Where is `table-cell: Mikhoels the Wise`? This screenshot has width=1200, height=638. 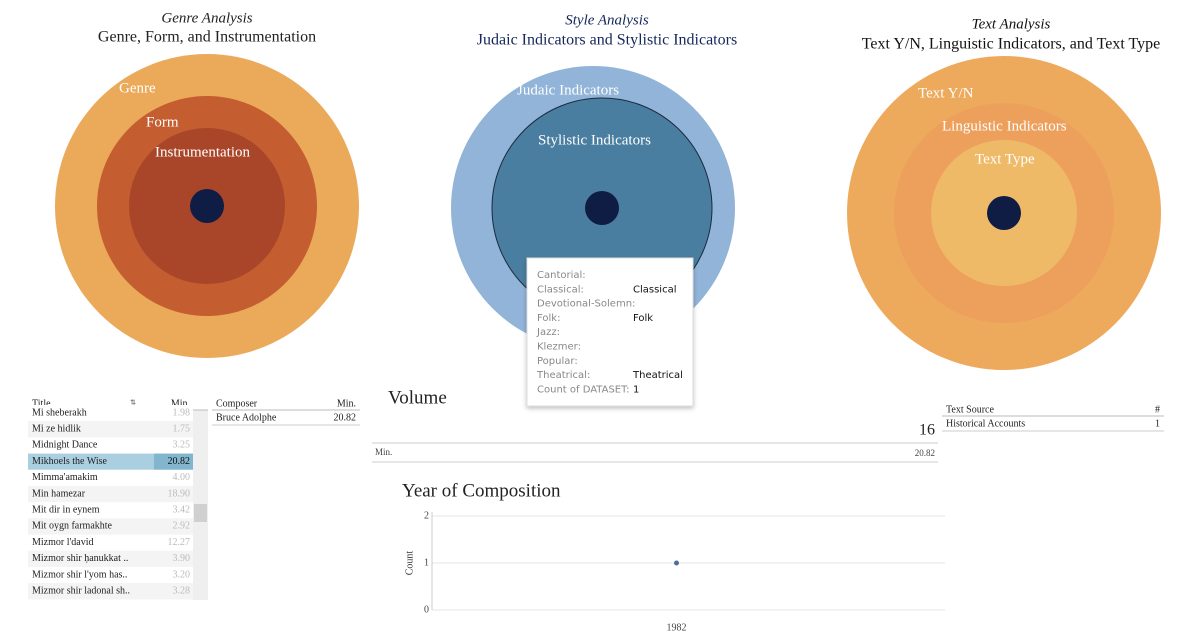 table-cell: Mikhoels the Wise is located at coordinates (70, 461).